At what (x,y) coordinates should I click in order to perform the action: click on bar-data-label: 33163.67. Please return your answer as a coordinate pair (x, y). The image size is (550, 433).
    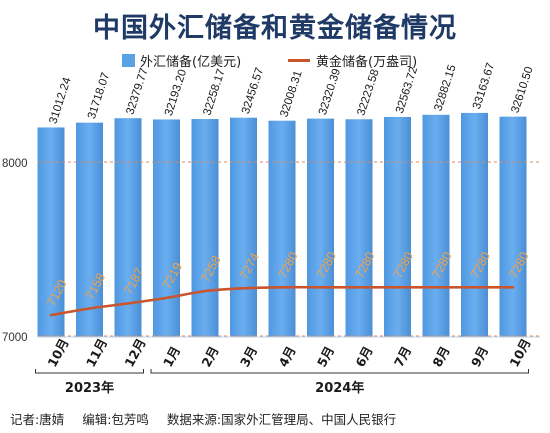
    Looking at the image, I should click on (484, 86).